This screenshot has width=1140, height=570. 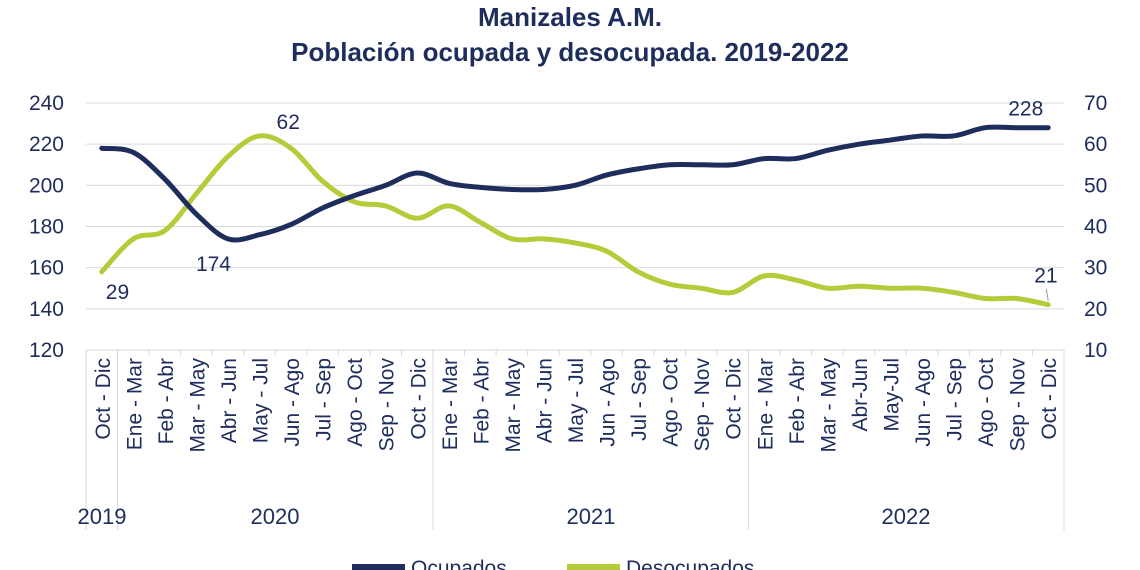 What do you see at coordinates (1095, 268) in the screenshot?
I see `y-right-tick-label: 30` at bounding box center [1095, 268].